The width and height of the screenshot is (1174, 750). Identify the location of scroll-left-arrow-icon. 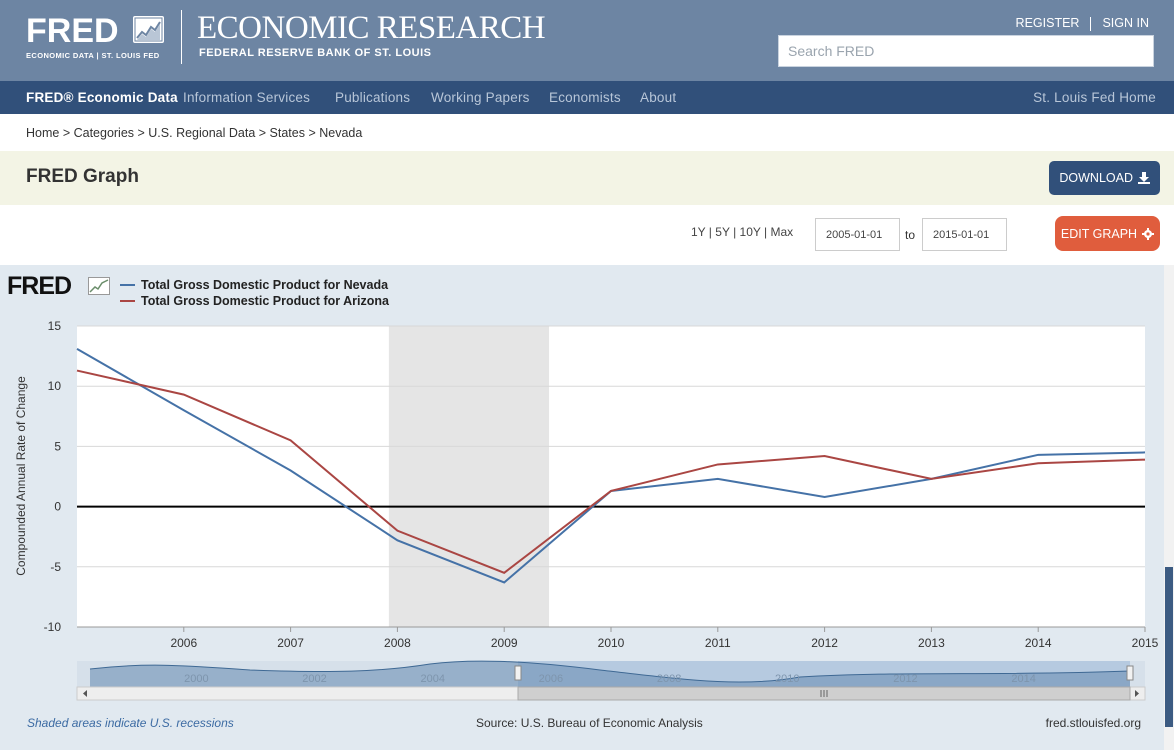
(85, 693).